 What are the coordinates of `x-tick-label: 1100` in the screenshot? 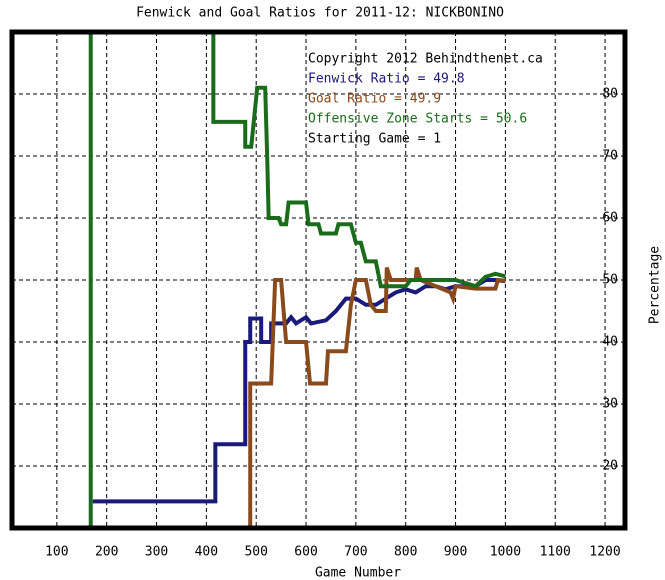 It's located at (555, 552).